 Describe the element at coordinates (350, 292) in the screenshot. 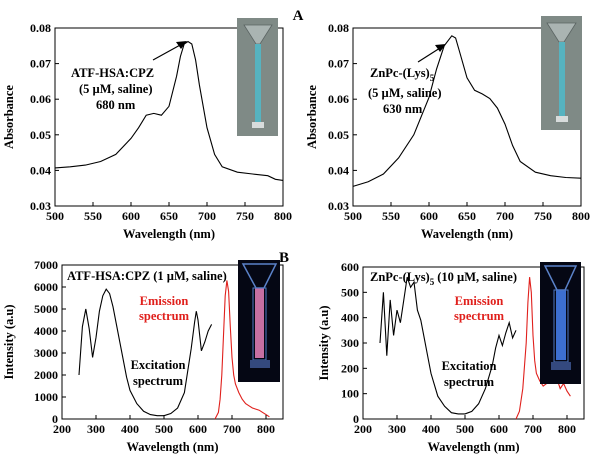

I see `y-tick-label: 500` at that location.